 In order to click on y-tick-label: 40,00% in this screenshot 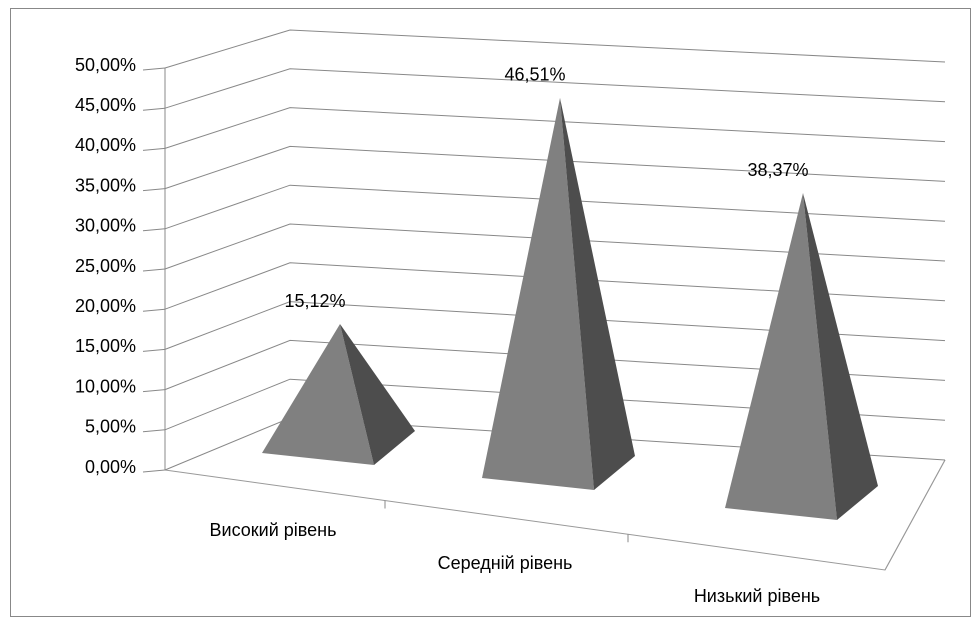, I will do `click(105, 145)`.